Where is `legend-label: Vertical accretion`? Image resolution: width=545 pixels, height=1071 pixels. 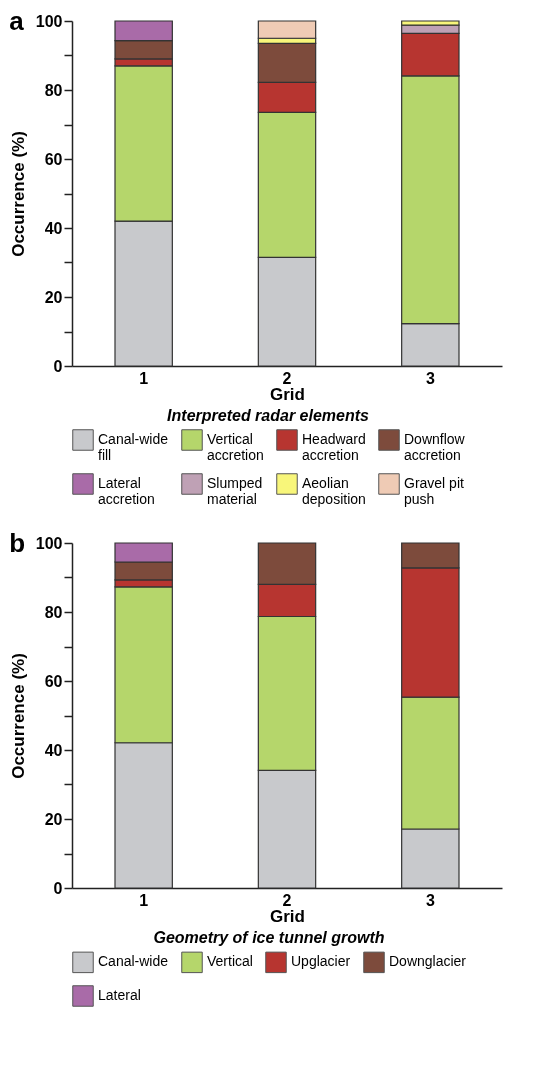 legend-label: Vertical accretion is located at coordinates (235, 447).